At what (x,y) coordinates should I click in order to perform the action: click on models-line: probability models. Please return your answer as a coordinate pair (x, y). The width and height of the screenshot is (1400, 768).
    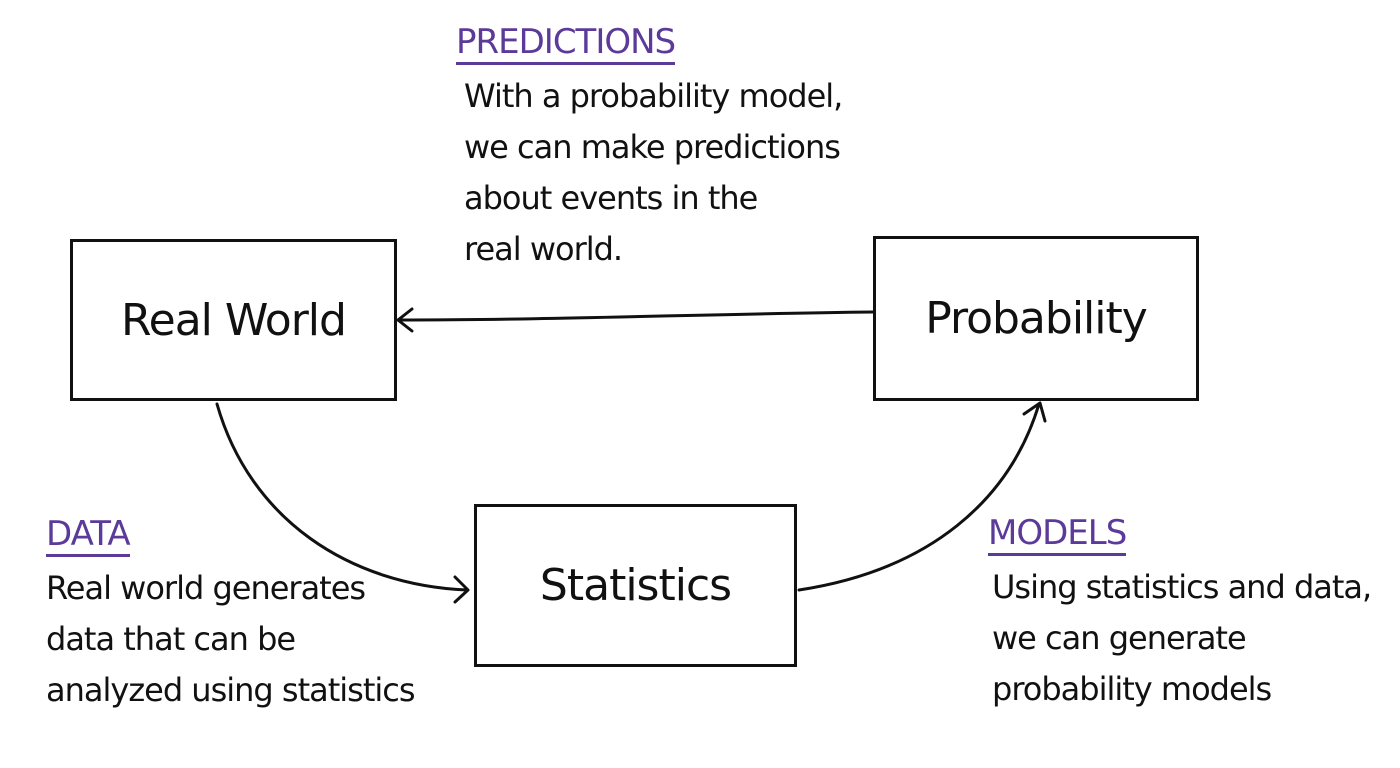
    Looking at the image, I should click on (1132, 689).